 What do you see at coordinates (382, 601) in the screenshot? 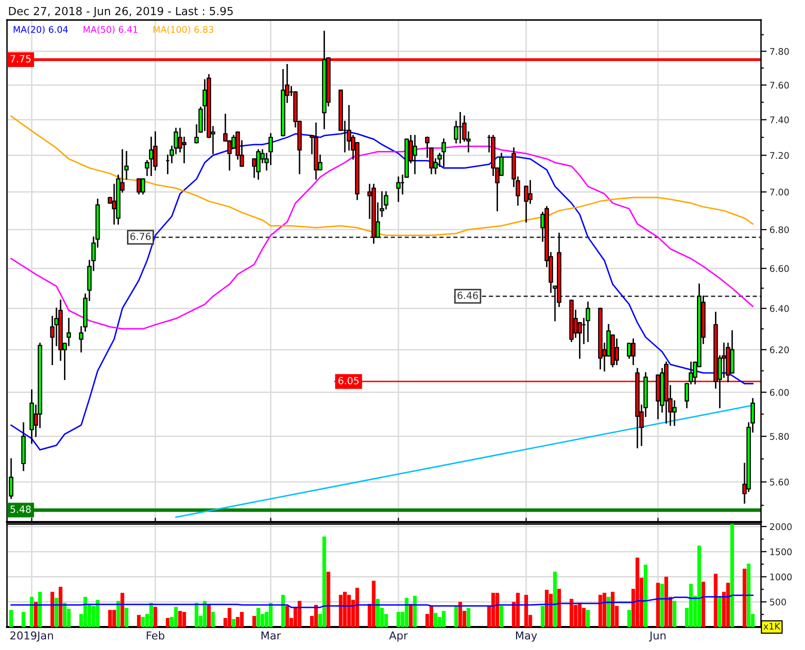
I see `line-series` at bounding box center [382, 601].